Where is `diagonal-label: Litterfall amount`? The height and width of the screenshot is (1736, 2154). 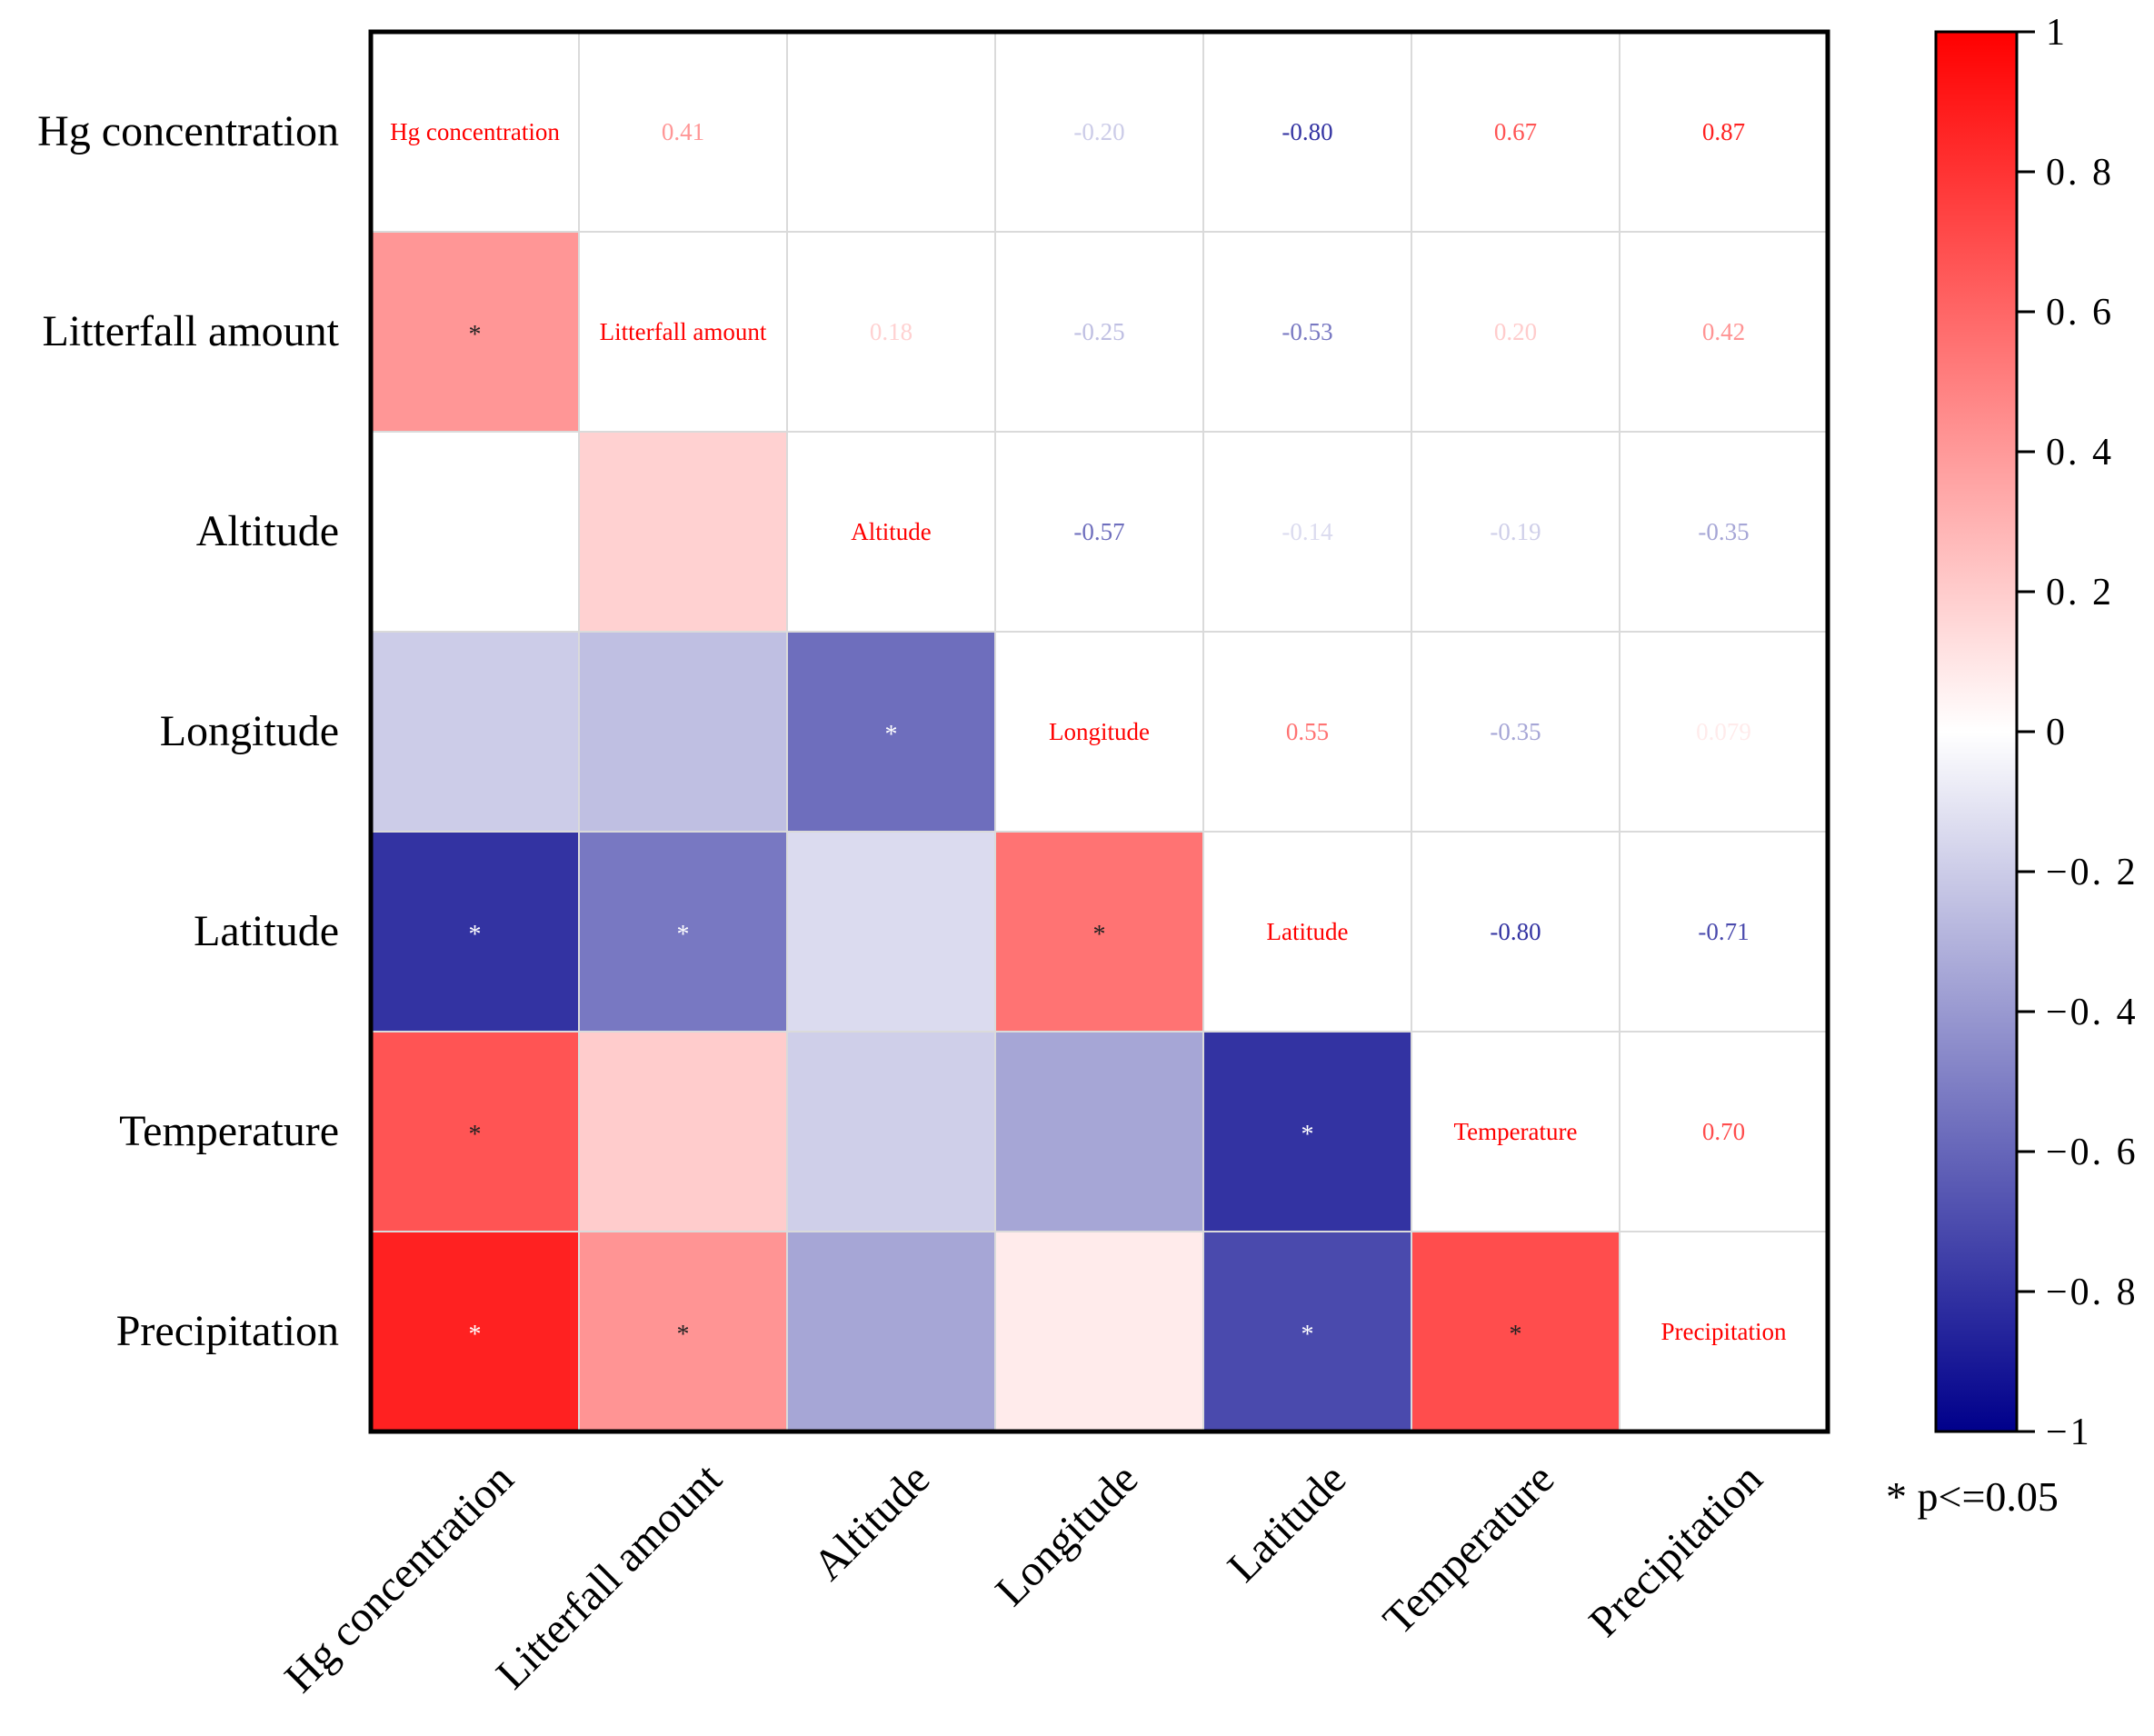 diagonal-label: Litterfall amount is located at coordinates (683, 331).